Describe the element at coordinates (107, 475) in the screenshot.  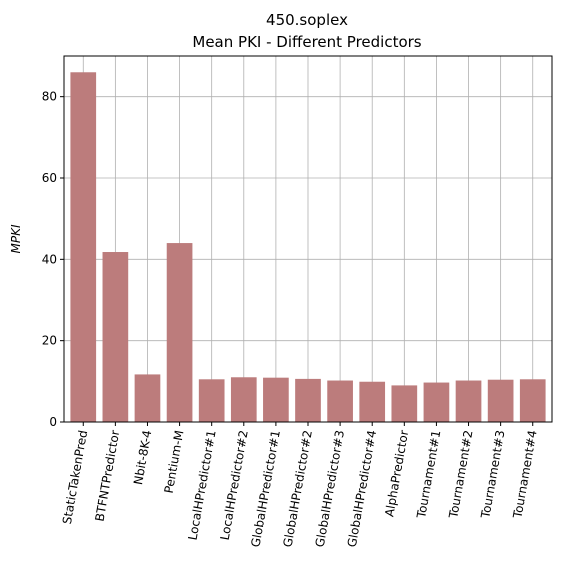
I see `x-tick-label: BTFNTPredictor` at that location.